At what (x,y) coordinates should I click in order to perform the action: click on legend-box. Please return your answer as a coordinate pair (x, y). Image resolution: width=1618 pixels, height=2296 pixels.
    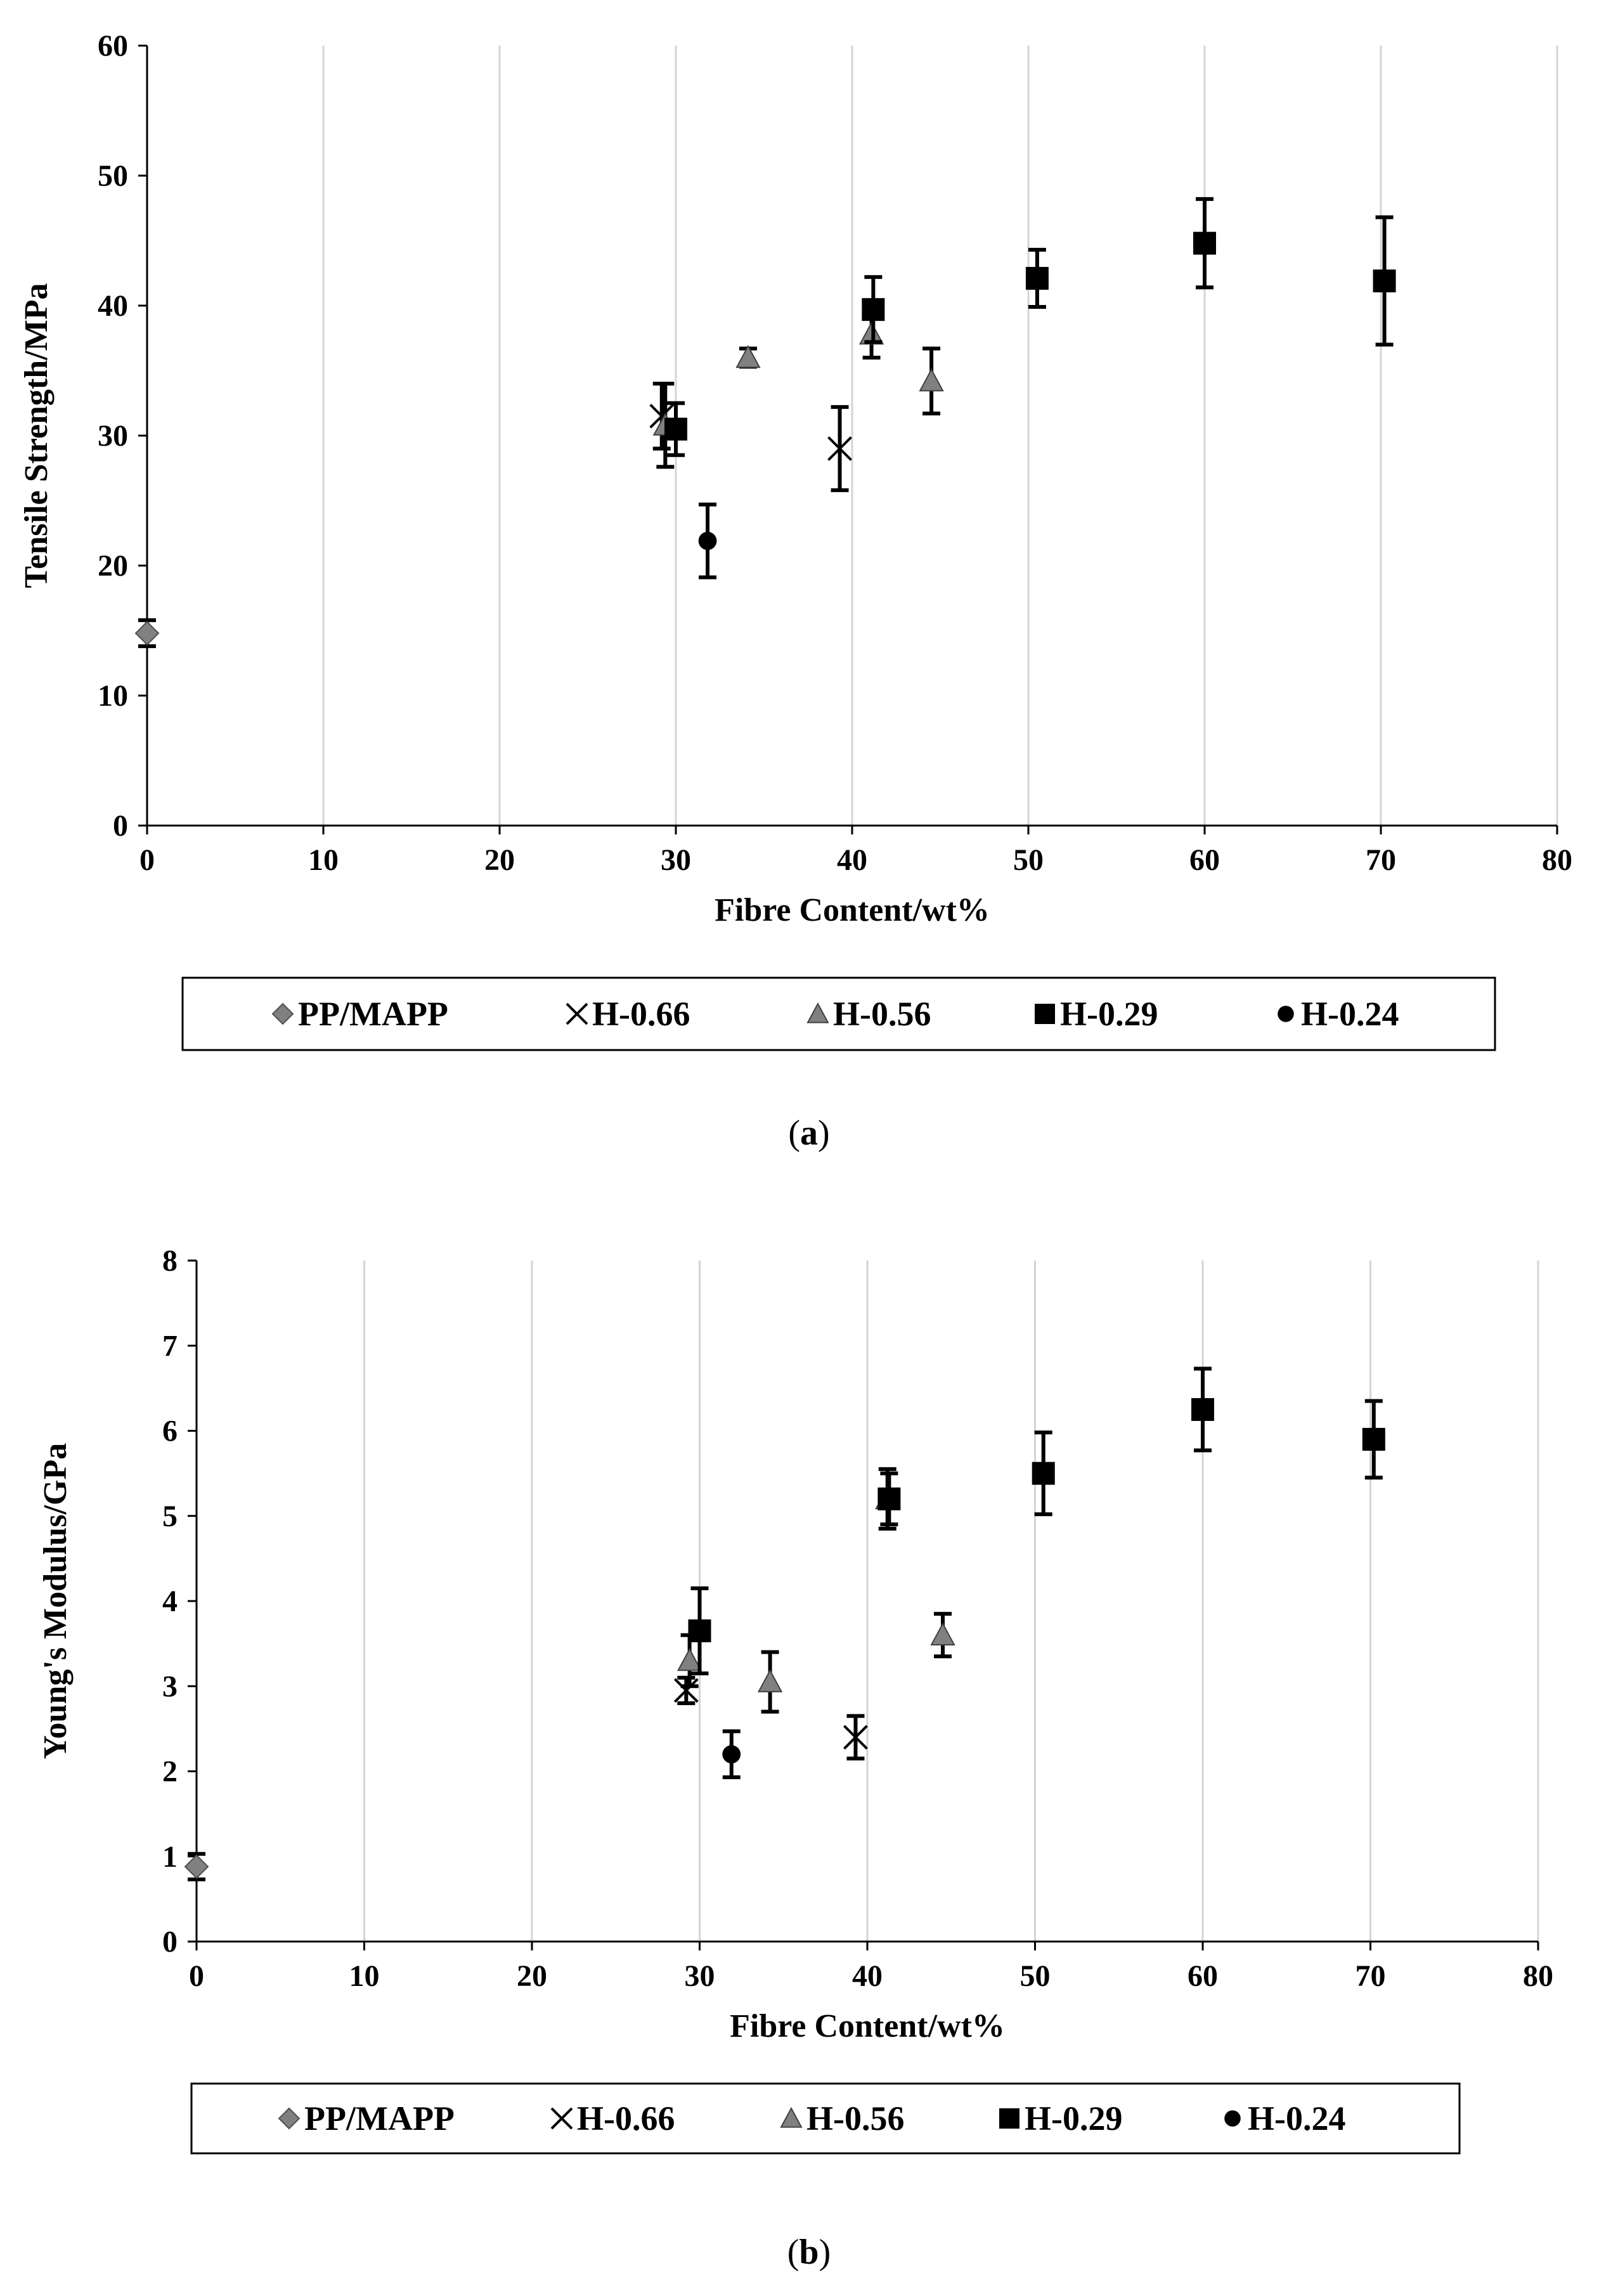
    Looking at the image, I should click on (838, 1014).